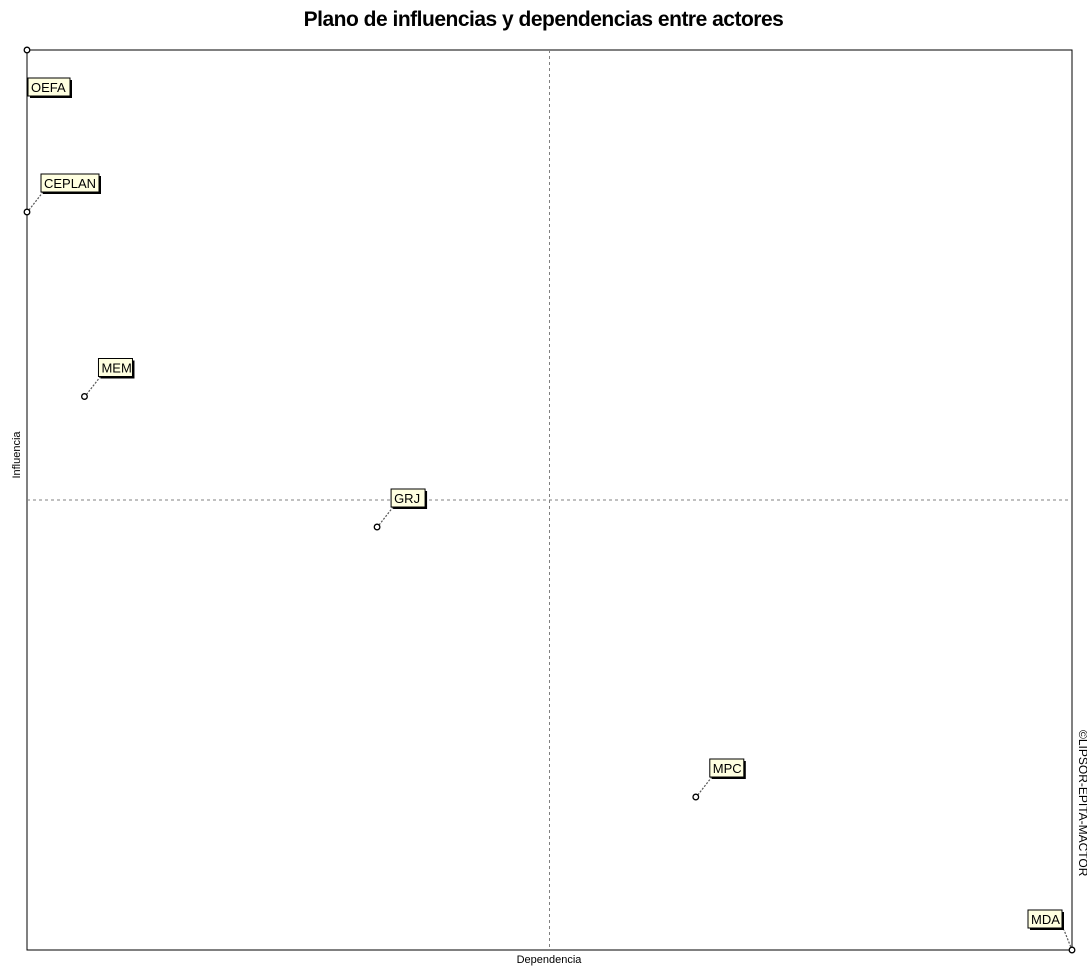 Image resolution: width=1087 pixels, height=968 pixels. What do you see at coordinates (400, 509) in the screenshot?
I see `data-point-grj: GRJ` at bounding box center [400, 509].